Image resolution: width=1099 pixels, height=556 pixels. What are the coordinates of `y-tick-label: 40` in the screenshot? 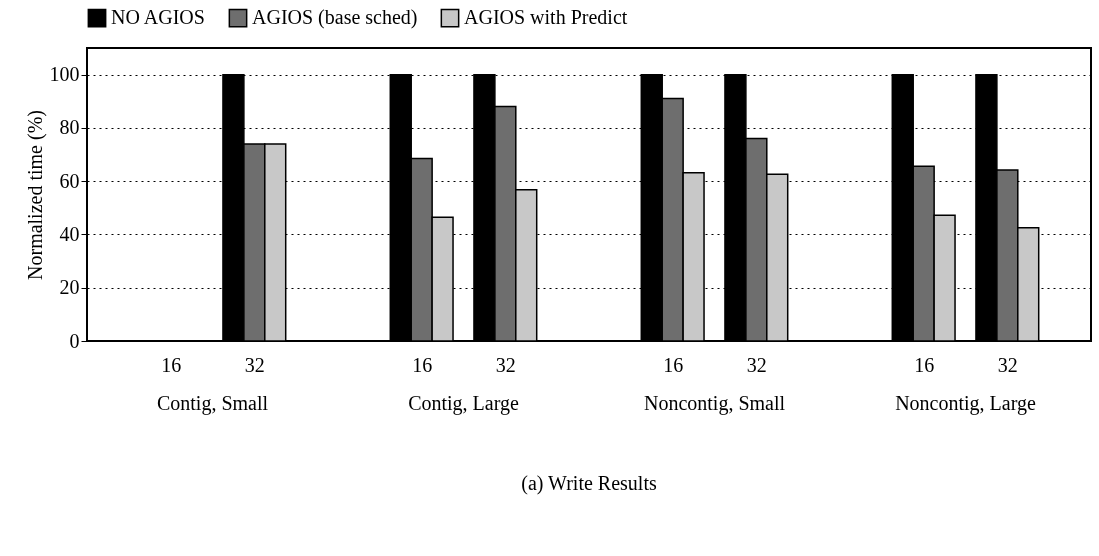 It's located at (69, 233).